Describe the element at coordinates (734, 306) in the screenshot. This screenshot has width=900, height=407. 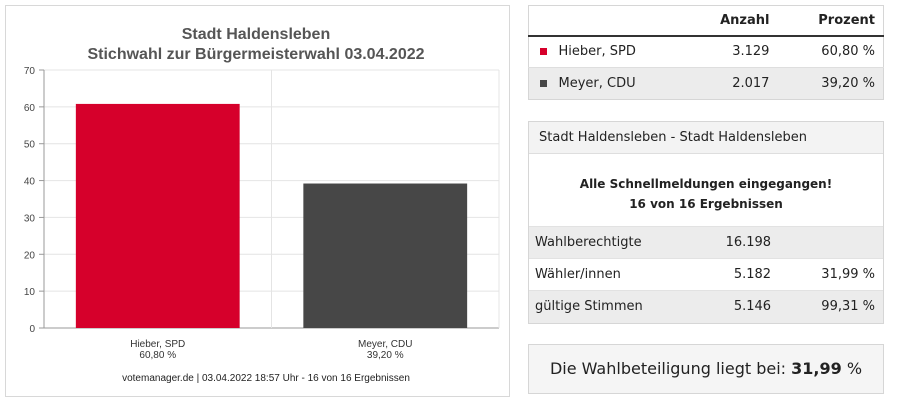
I see `stats-value: 5.146` at that location.